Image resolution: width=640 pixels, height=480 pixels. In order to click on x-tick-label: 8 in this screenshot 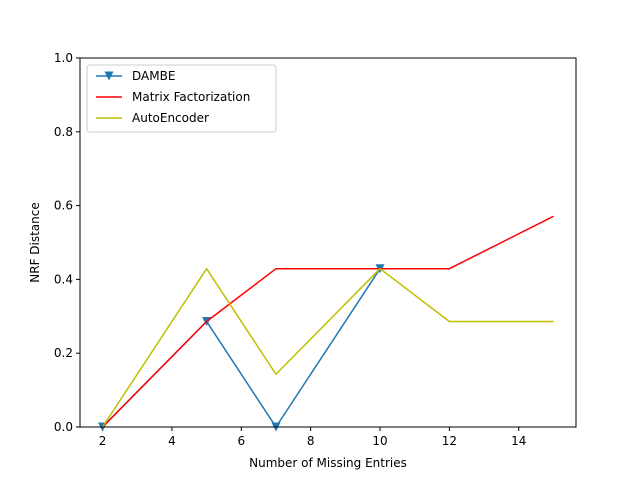, I will do `click(311, 441)`.